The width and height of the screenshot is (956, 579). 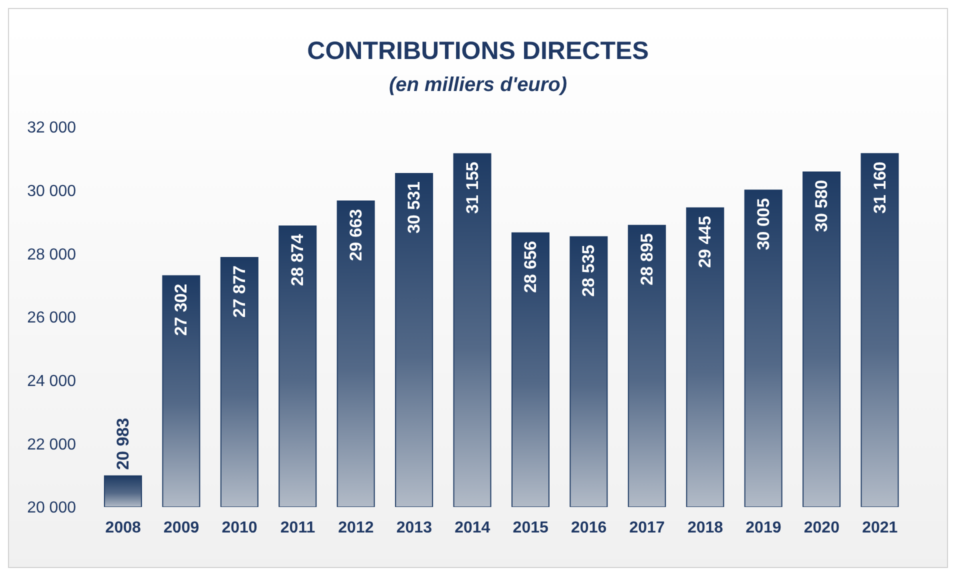 What do you see at coordinates (880, 527) in the screenshot?
I see `x-tick-label: 2021` at bounding box center [880, 527].